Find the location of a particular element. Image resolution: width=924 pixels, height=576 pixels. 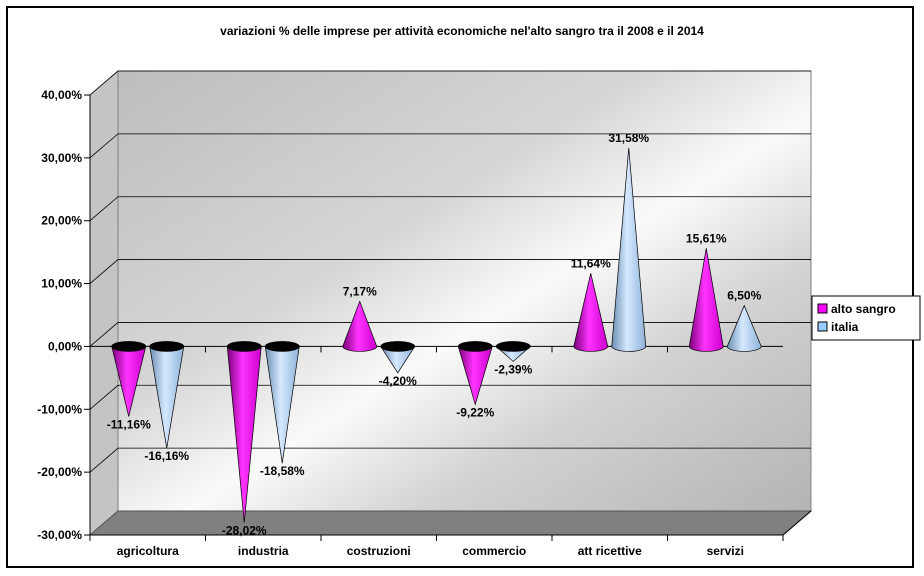

y-tick-label: -20,00% is located at coordinates (59, 472).